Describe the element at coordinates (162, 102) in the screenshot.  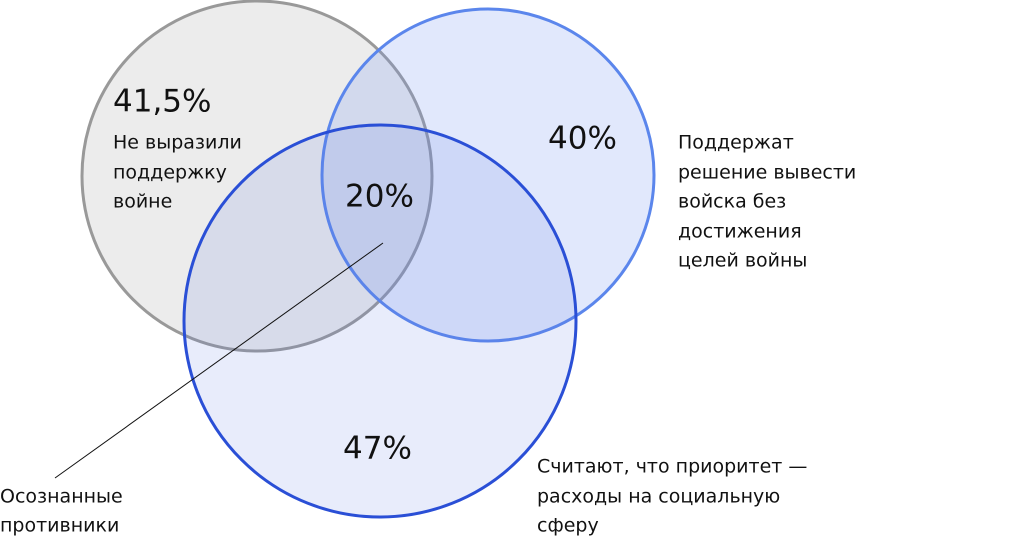
I see `node-value: 41,5%` at that location.